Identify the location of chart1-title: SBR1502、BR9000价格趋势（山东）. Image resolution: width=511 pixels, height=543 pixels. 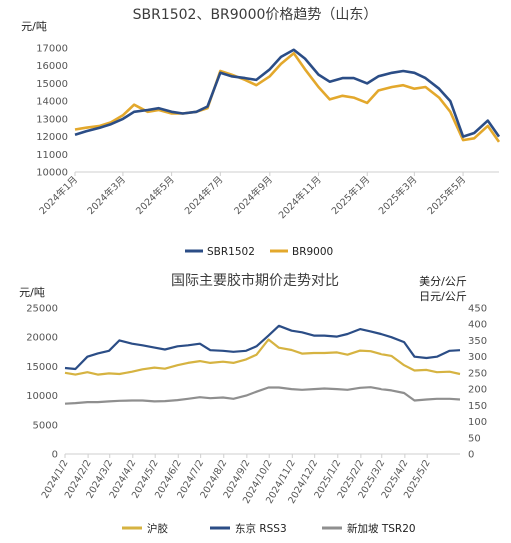
(255, 15).